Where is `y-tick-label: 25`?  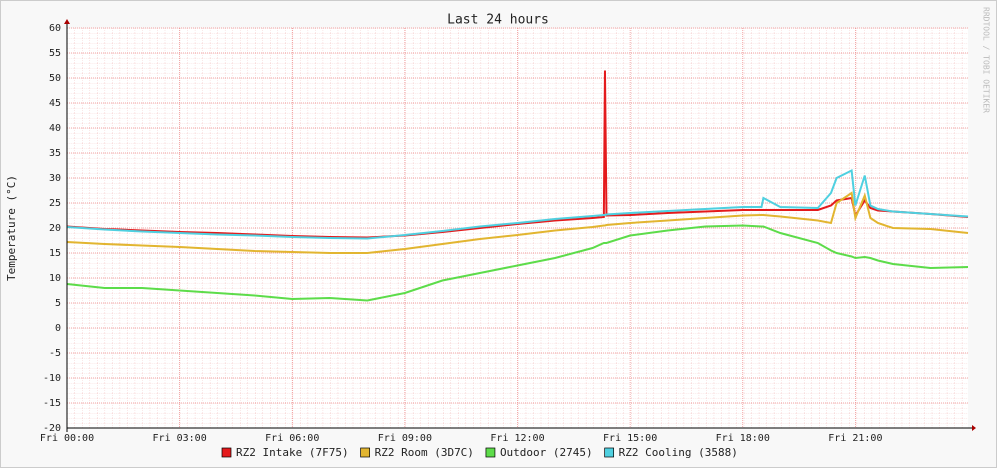 y-tick-label: 25 is located at coordinates (55, 203).